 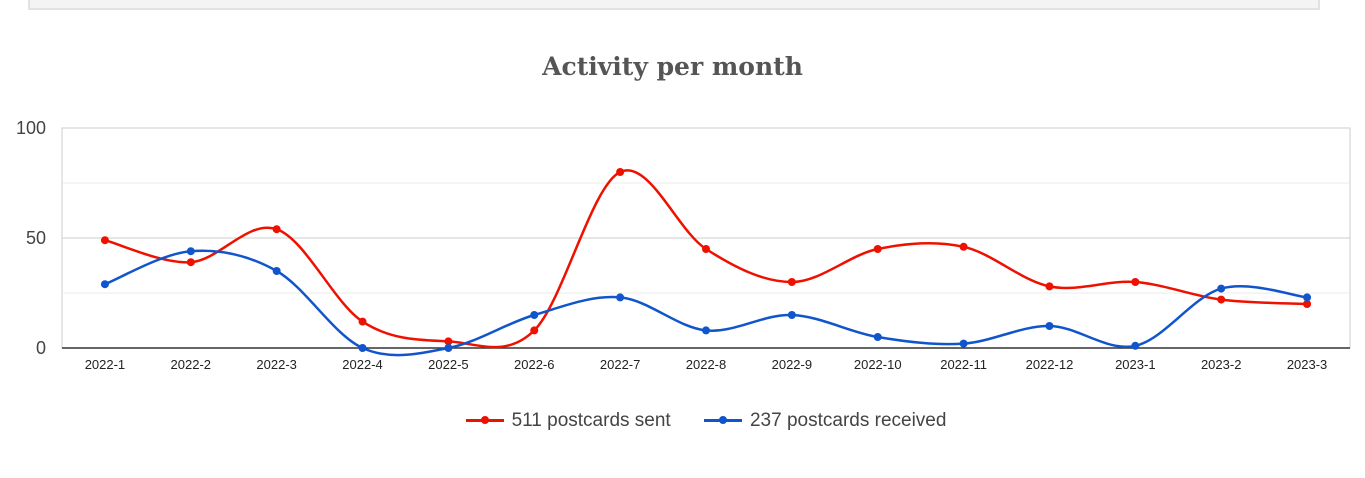 I want to click on x-tick-label: 2022-11, so click(x=963, y=364).